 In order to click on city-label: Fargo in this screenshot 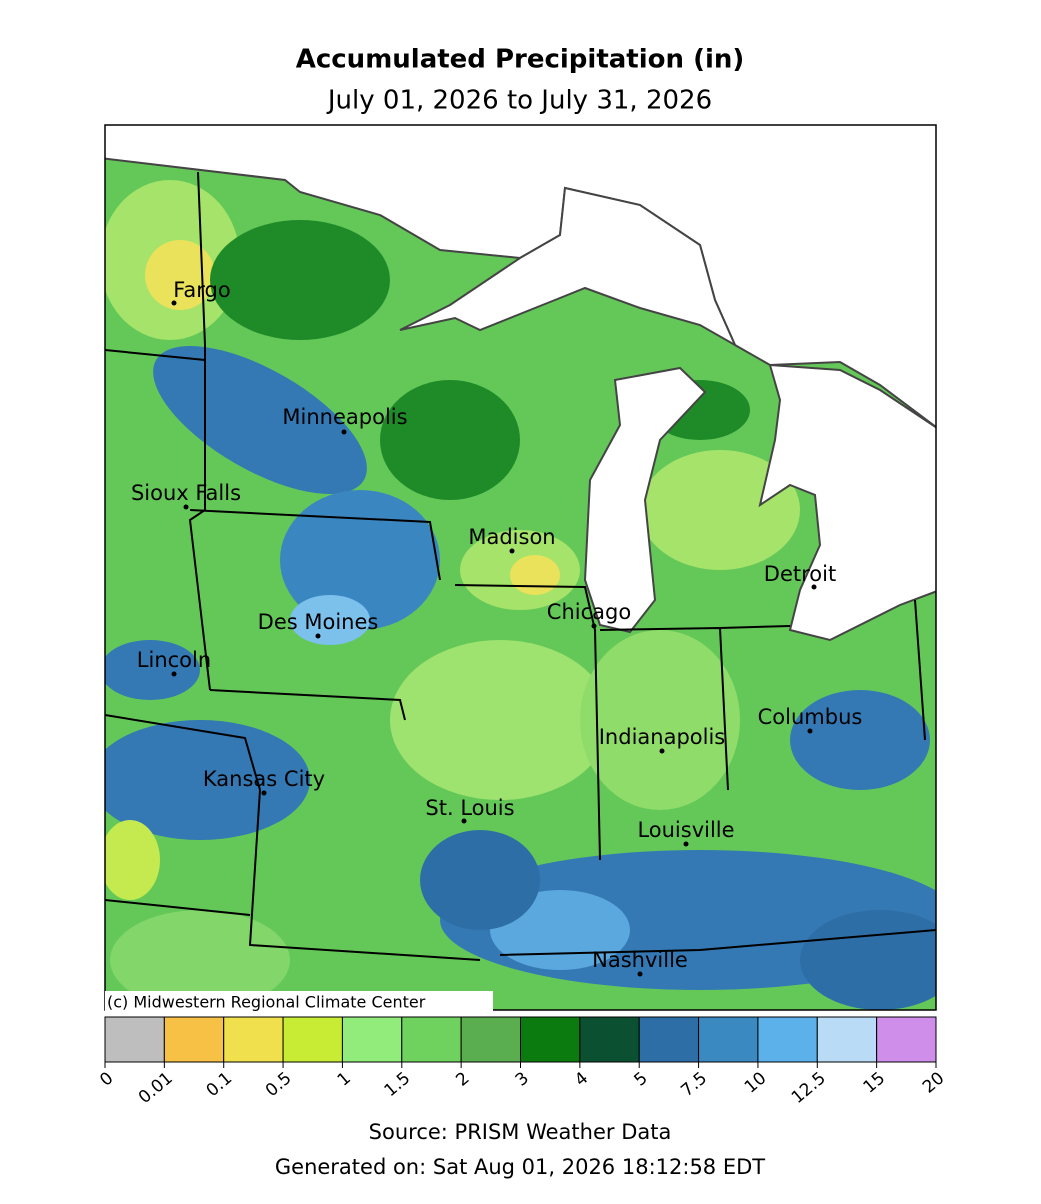, I will do `click(201, 290)`.